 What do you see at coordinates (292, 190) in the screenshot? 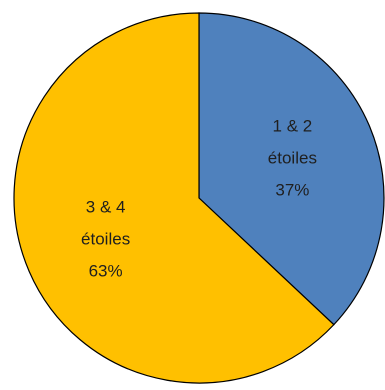
I see `pie-slice-label-line: 37%` at bounding box center [292, 190].